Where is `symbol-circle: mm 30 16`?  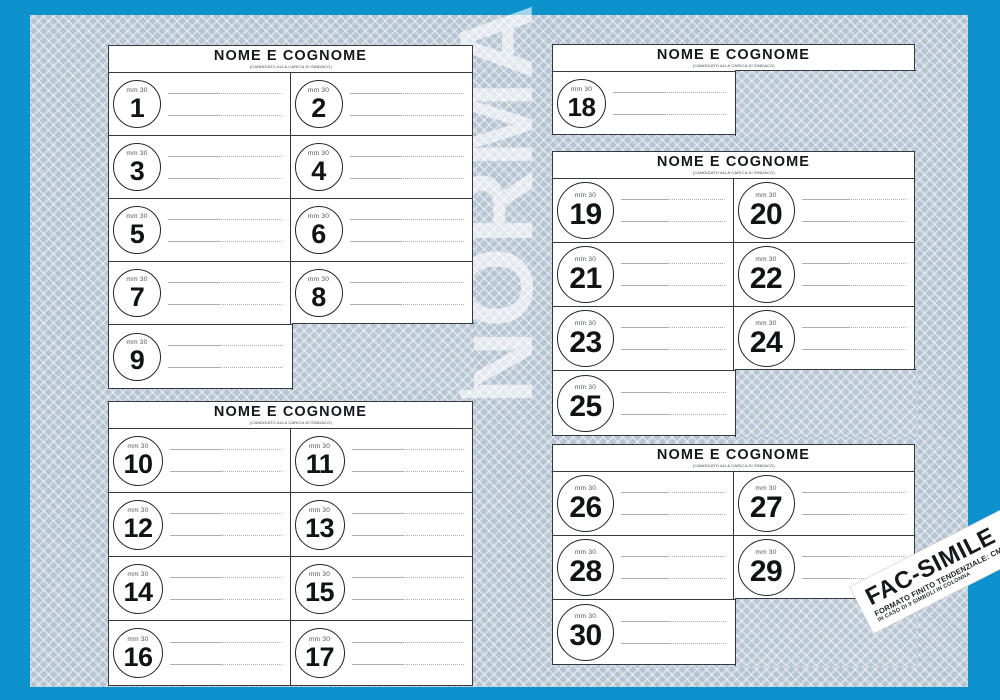
symbol-circle: mm 30 16 is located at coordinates (138, 653).